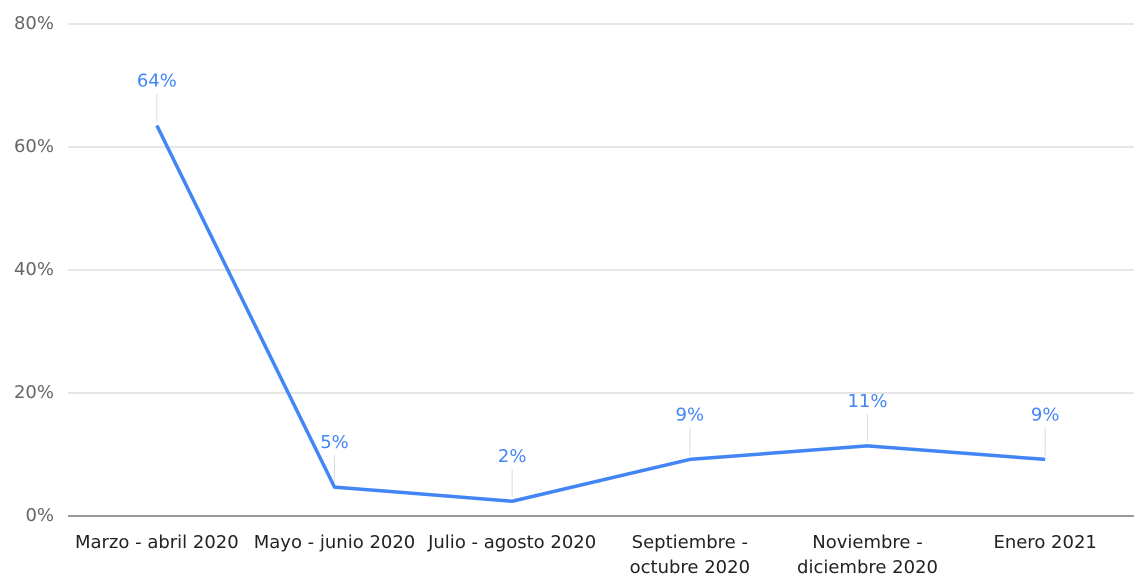 This screenshot has height=584, width=1134. Describe the element at coordinates (334, 542) in the screenshot. I see `x-tick-label: Mayo - junio 2020` at that location.